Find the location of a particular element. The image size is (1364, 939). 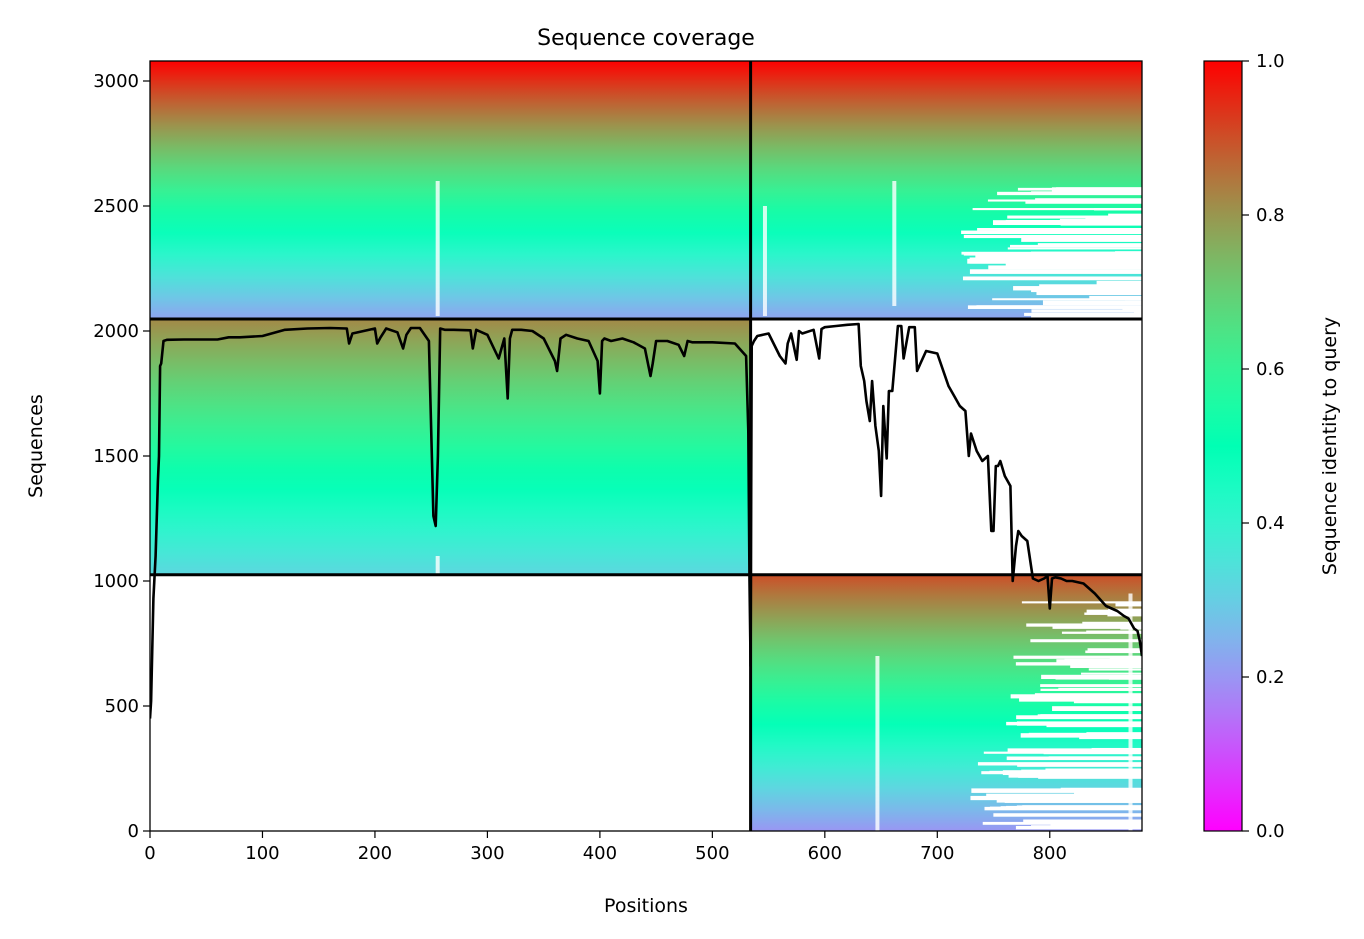

heatmap-block-middle is located at coordinates (450, 447).